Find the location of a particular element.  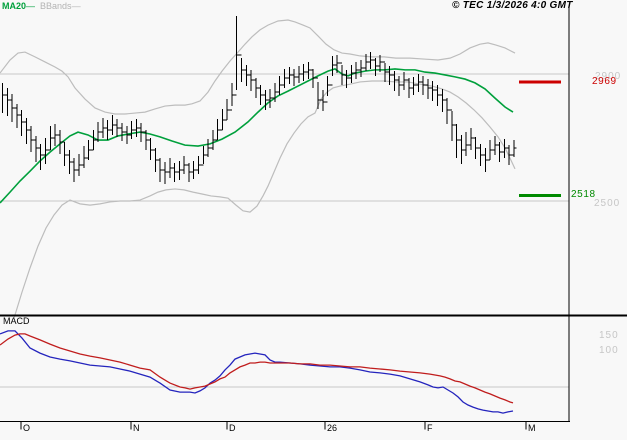

time-axis-label-N: N is located at coordinates (136, 428).